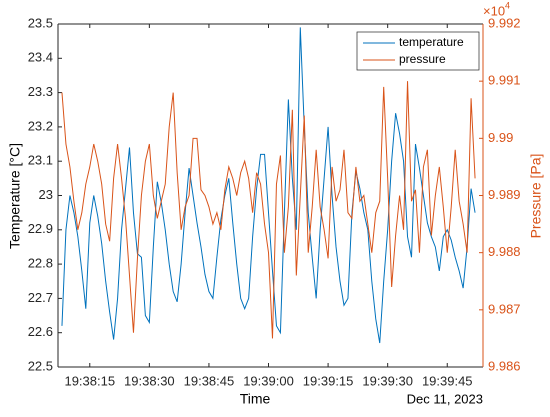 The image size is (550, 417). What do you see at coordinates (268, 380) in the screenshot?
I see `x-tick-label: 19:39:00` at bounding box center [268, 380].